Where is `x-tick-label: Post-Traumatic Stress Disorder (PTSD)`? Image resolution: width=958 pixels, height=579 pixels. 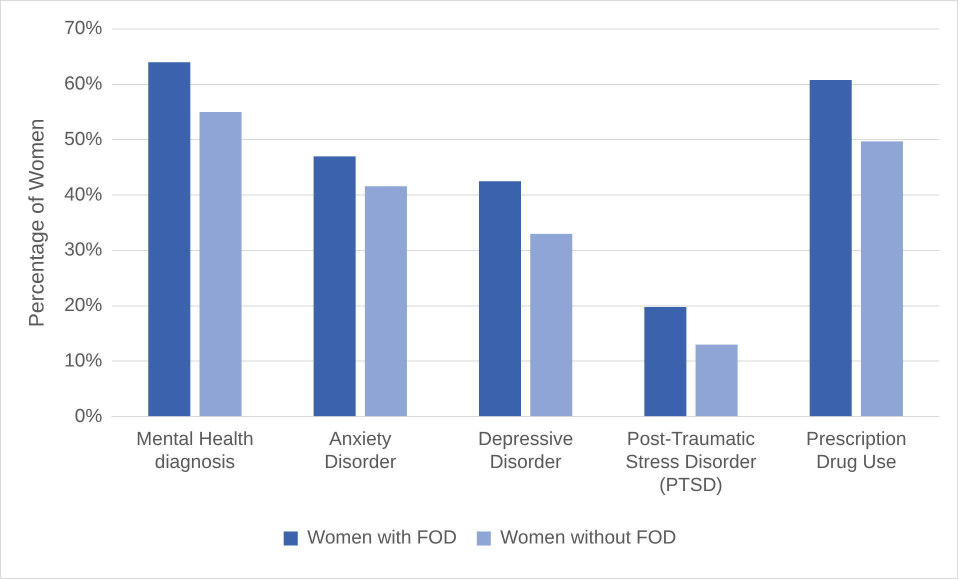
x-tick-label: Post-Traumatic Stress Disorder (PTSD) is located at coordinates (692, 462).